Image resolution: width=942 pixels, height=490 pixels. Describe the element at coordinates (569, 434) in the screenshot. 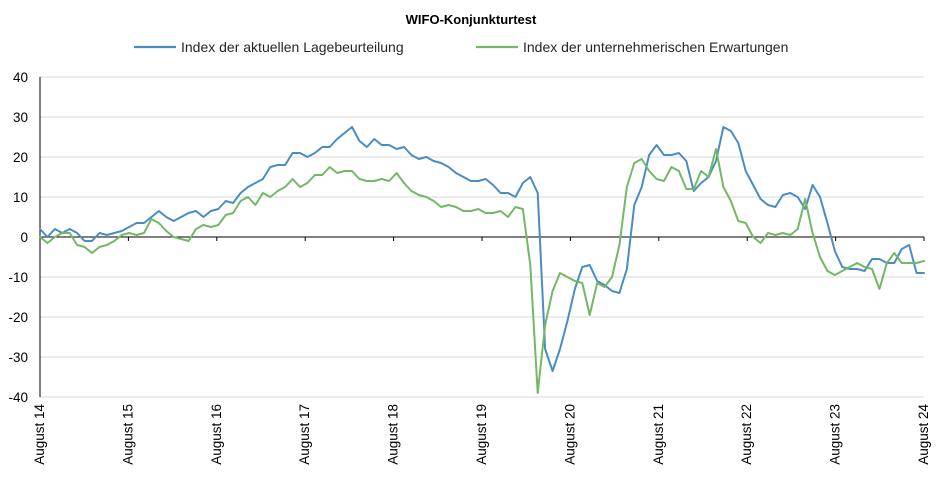

I see `x-tick-label: August 20` at that location.